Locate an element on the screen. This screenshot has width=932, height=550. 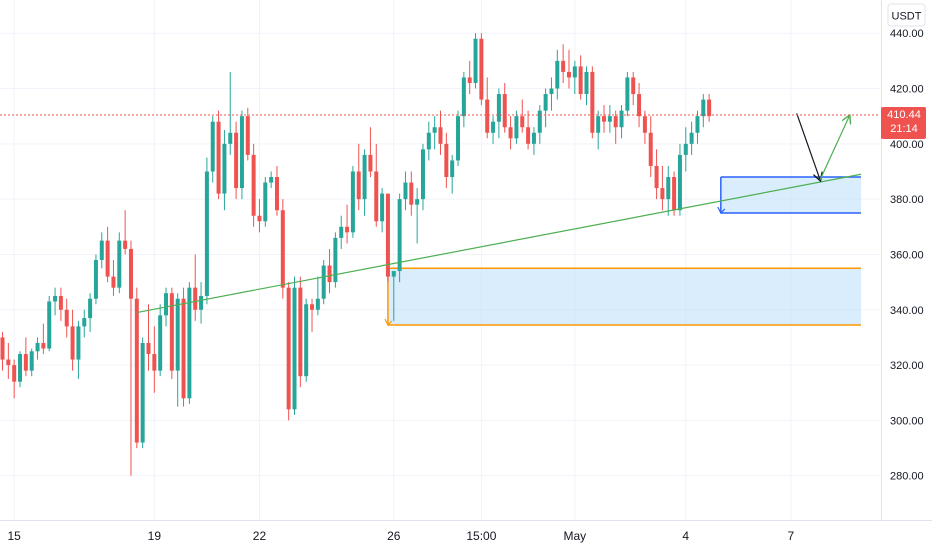
x-axis: 15 19 22 26 15:00 May 4 7 is located at coordinates (401, 536).